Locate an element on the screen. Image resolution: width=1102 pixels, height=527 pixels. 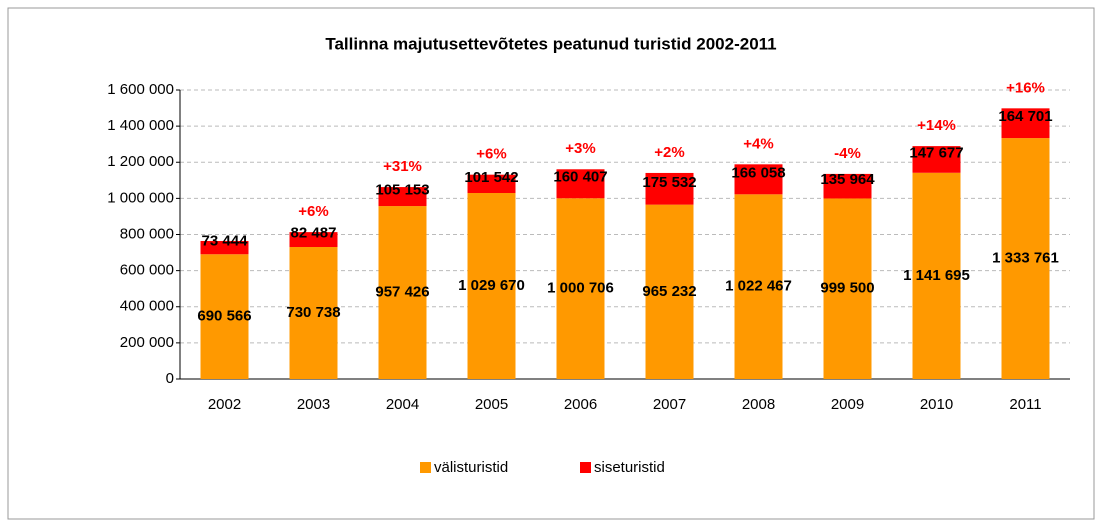
growth-label: +31% is located at coordinates (402, 166).